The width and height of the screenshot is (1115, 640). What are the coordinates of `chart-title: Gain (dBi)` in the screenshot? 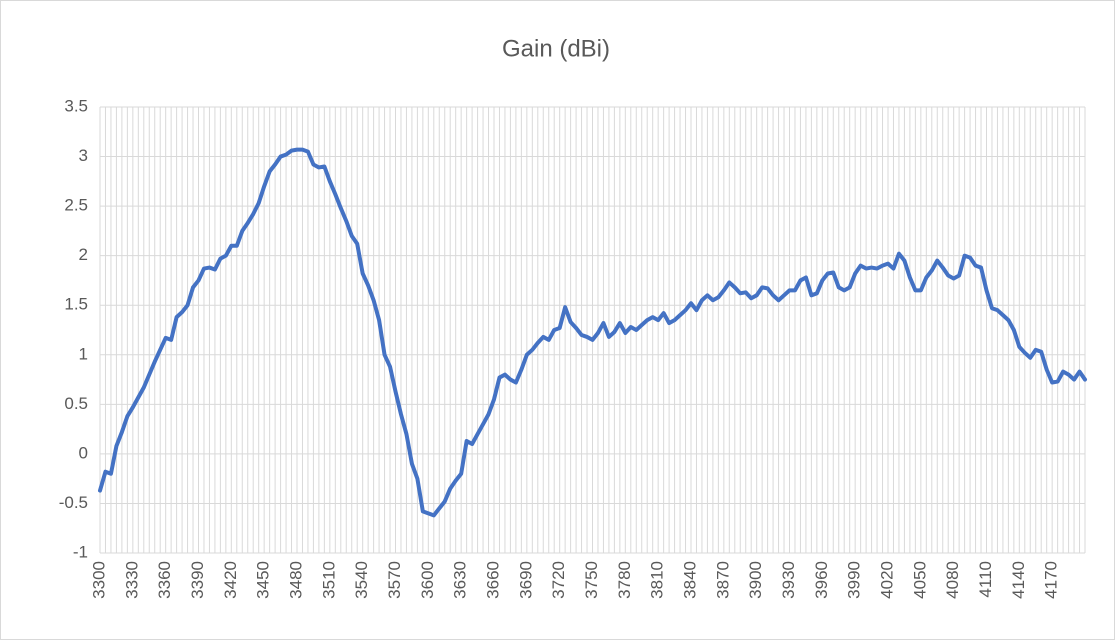 It's located at (556, 48).